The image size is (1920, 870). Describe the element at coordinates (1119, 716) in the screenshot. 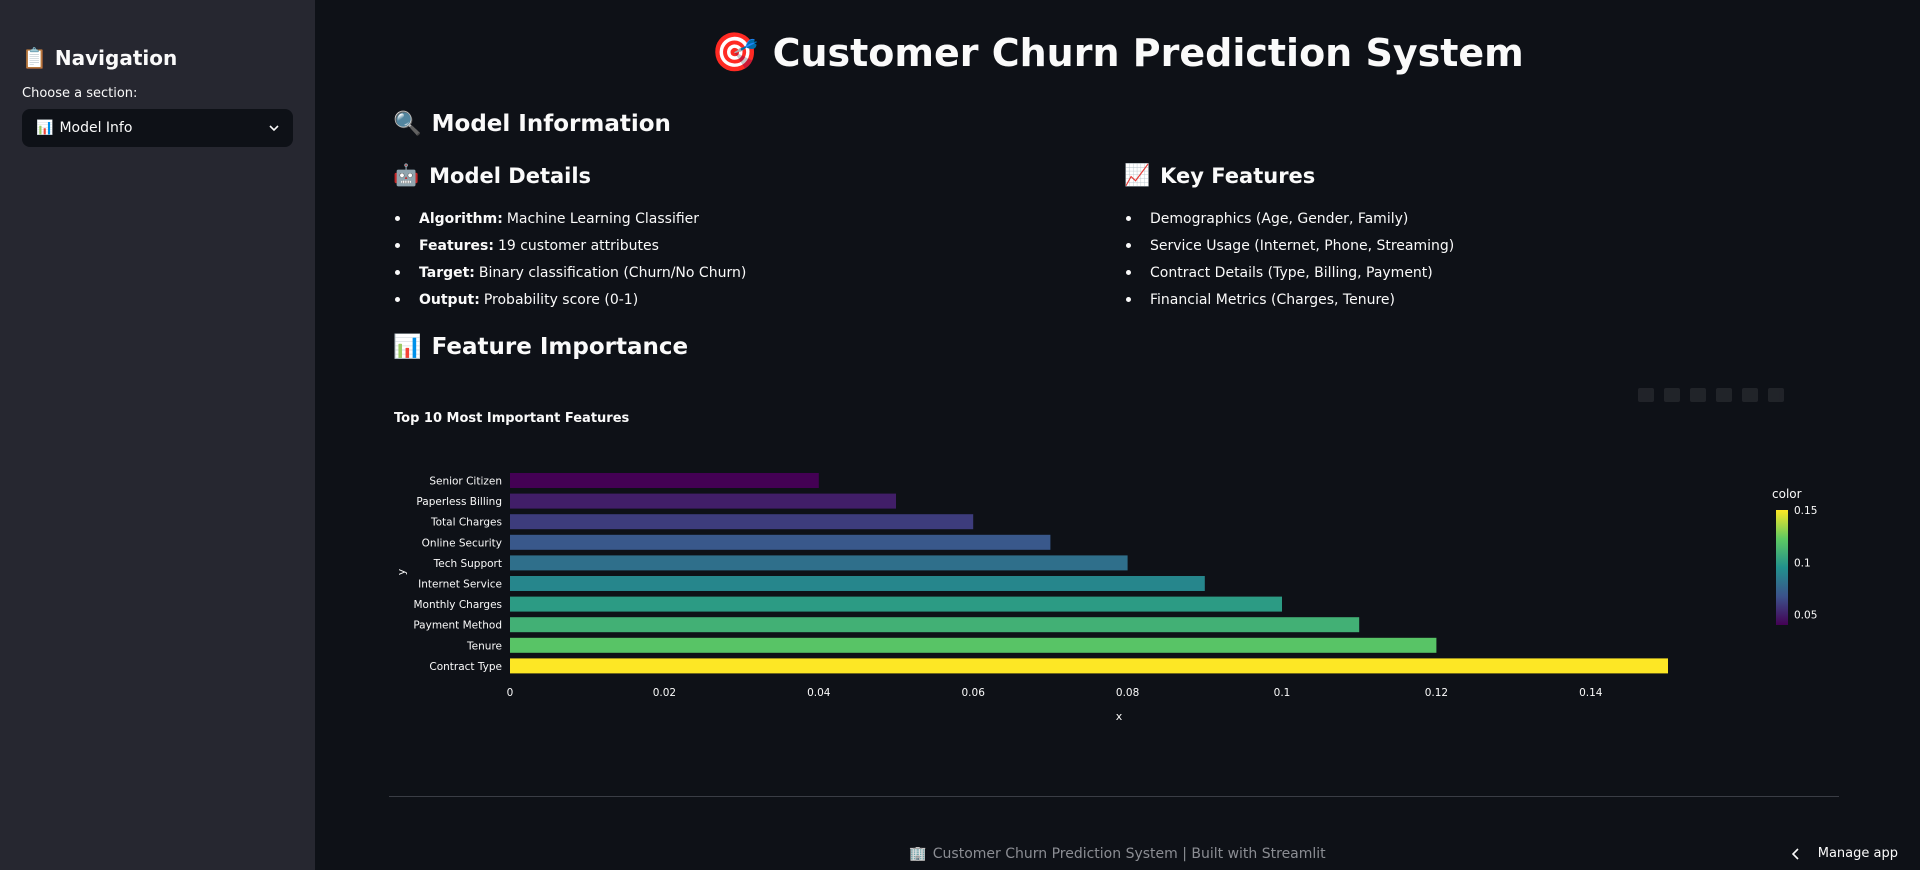

I see `x-axis-label: x` at that location.